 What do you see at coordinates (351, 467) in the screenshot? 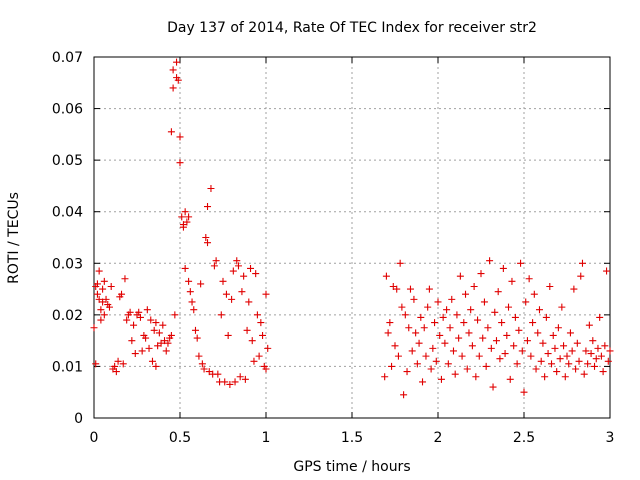
I see `x-axis-label: GPS time / hours` at bounding box center [351, 467].